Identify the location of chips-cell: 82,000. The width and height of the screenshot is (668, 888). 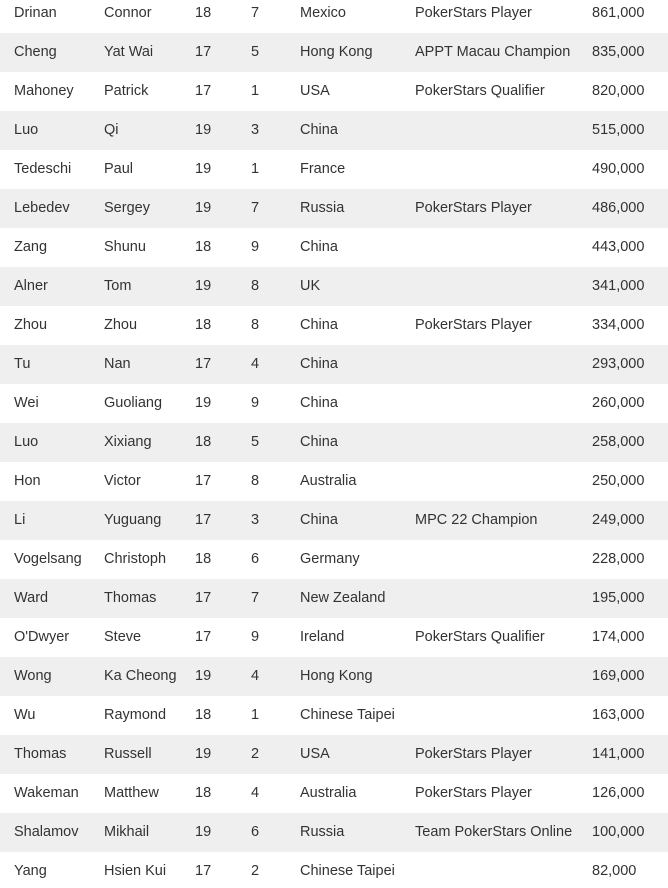
(614, 870).